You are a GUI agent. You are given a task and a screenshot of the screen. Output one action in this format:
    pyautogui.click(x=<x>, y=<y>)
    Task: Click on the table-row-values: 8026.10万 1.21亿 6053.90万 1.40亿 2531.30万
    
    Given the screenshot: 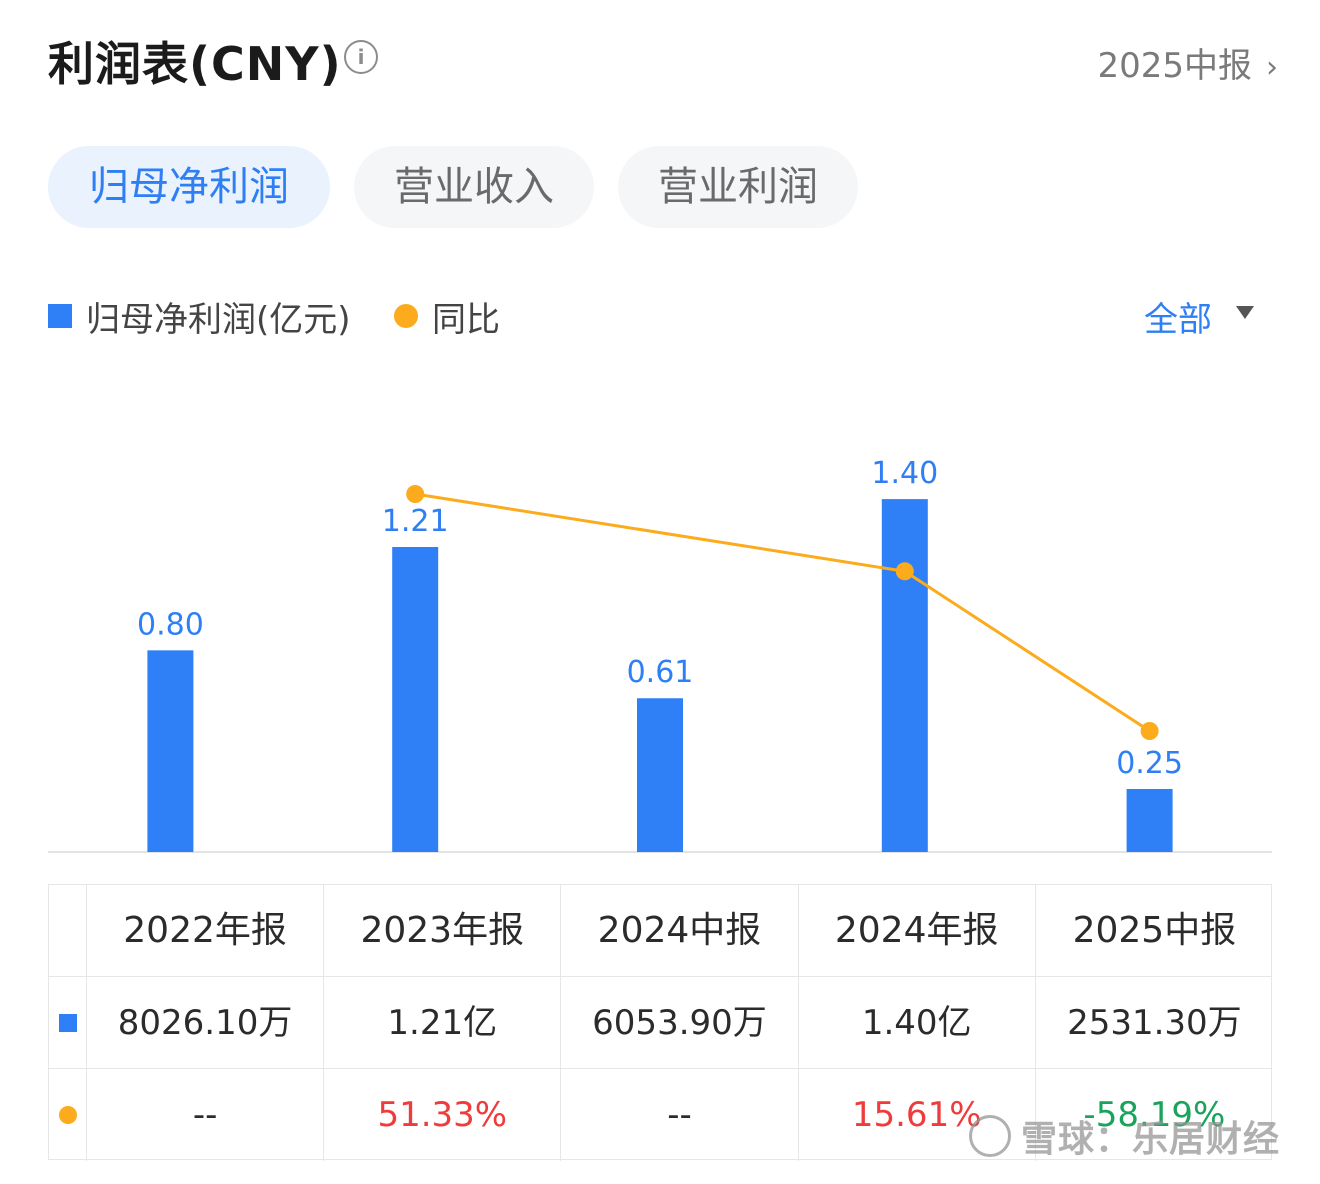 What is the action you would take?
    pyautogui.click(x=660, y=1023)
    